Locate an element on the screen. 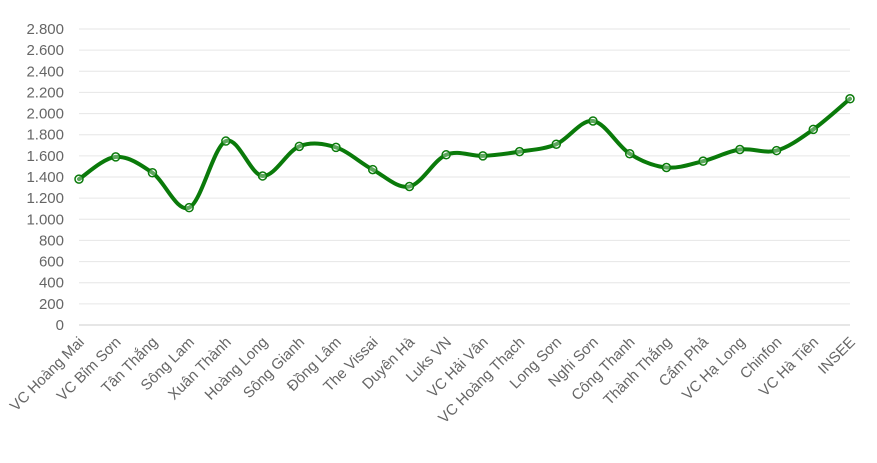  y-tick-label: 600 is located at coordinates (51, 262).